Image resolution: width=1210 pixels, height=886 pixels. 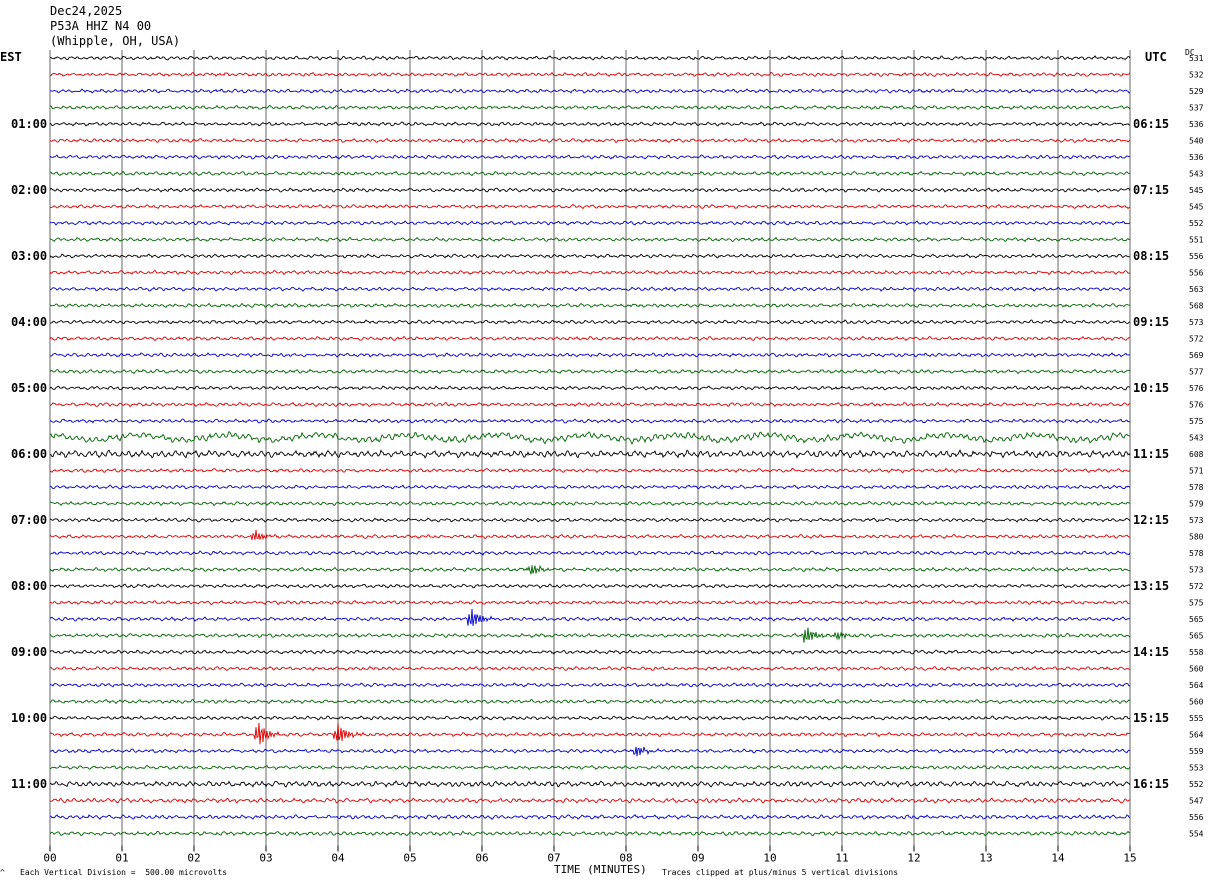 What do you see at coordinates (11, 57) in the screenshot?
I see `est-label: EST` at bounding box center [11, 57].